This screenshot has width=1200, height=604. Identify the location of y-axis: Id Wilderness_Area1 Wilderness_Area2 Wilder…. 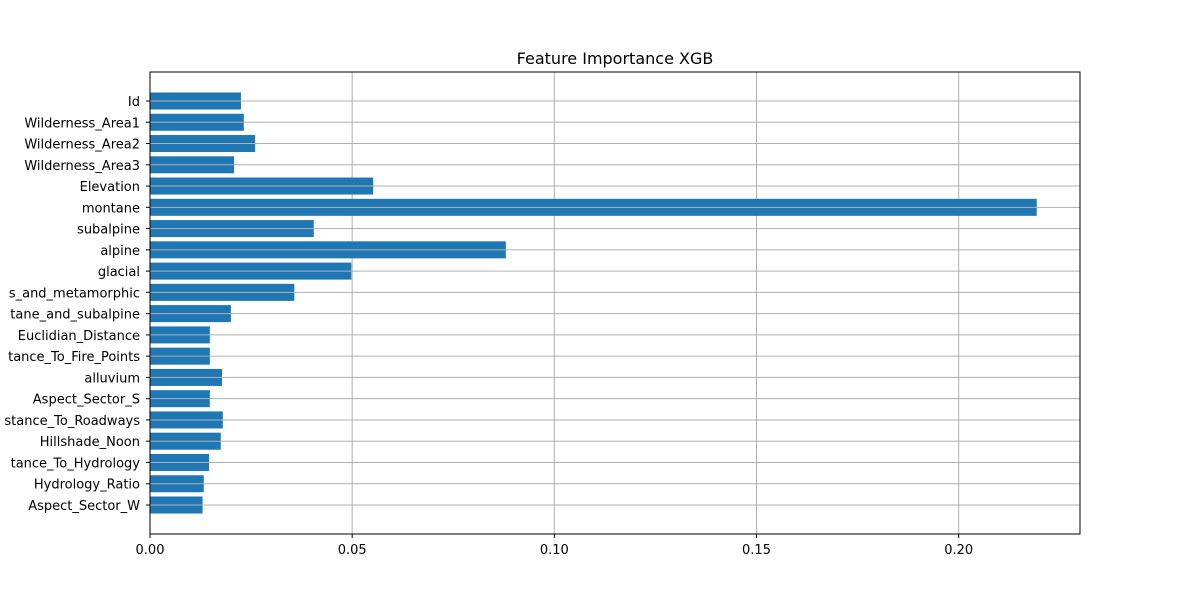
(77, 304).